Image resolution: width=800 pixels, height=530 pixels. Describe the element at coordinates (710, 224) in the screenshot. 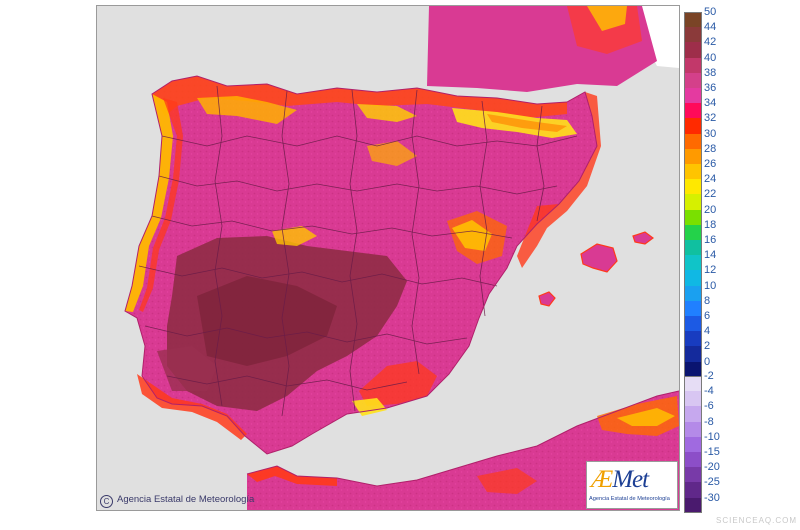

I see `legend-label: 18` at that location.